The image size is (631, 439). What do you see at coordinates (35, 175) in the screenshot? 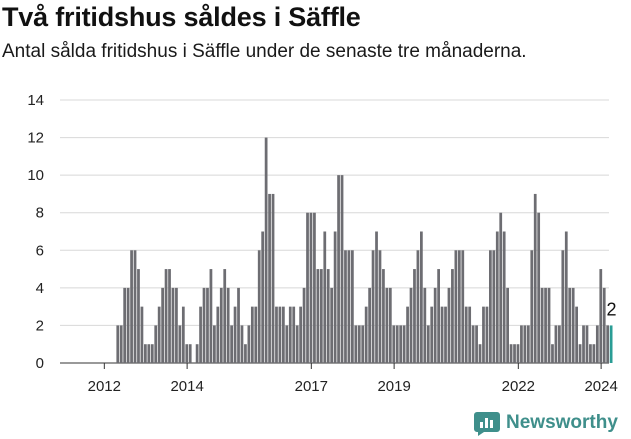
I see `y-tick-label: 10` at bounding box center [35, 175].